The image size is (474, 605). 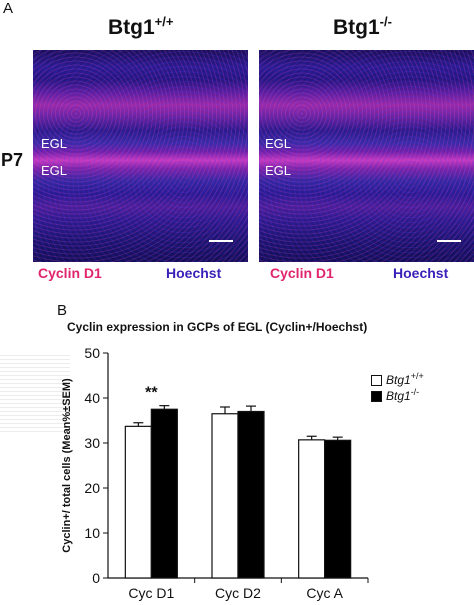 What do you see at coordinates (151, 393) in the screenshot?
I see `significance-label: **` at bounding box center [151, 393].